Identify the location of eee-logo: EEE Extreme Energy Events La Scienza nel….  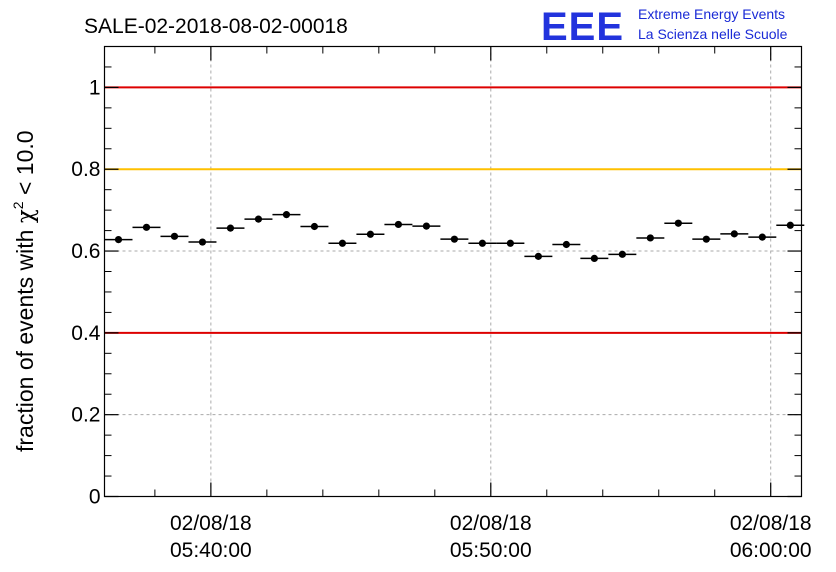
(664, 27).